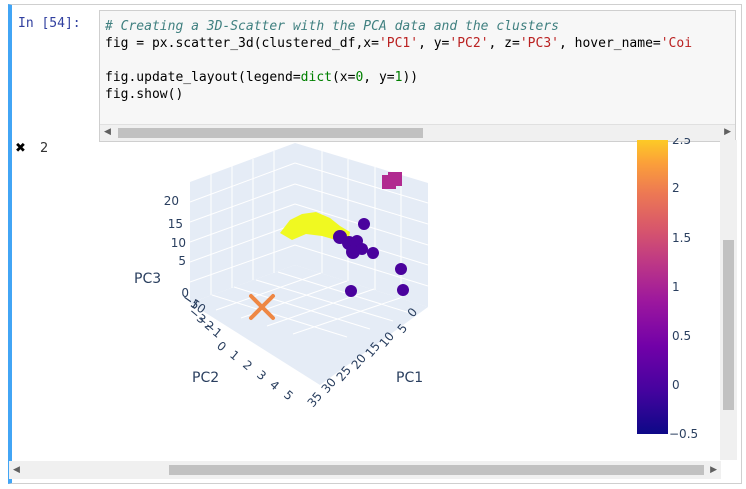 This screenshot has height=489, width=746. What do you see at coordinates (410, 77) in the screenshot?
I see `code-line4-d: ))` at bounding box center [410, 77].